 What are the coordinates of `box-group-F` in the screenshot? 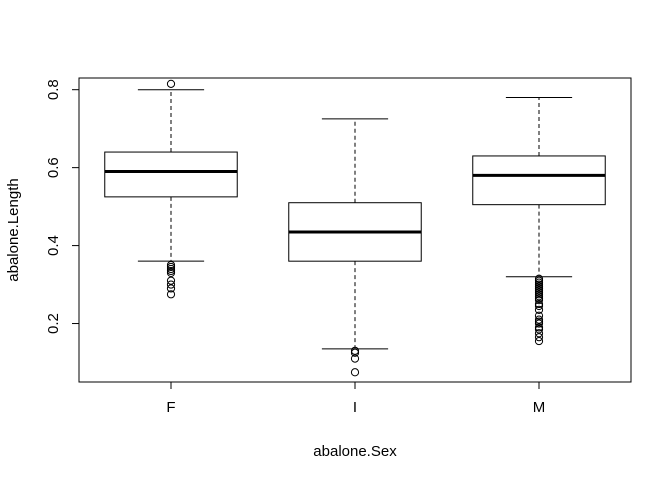 It's located at (171, 189).